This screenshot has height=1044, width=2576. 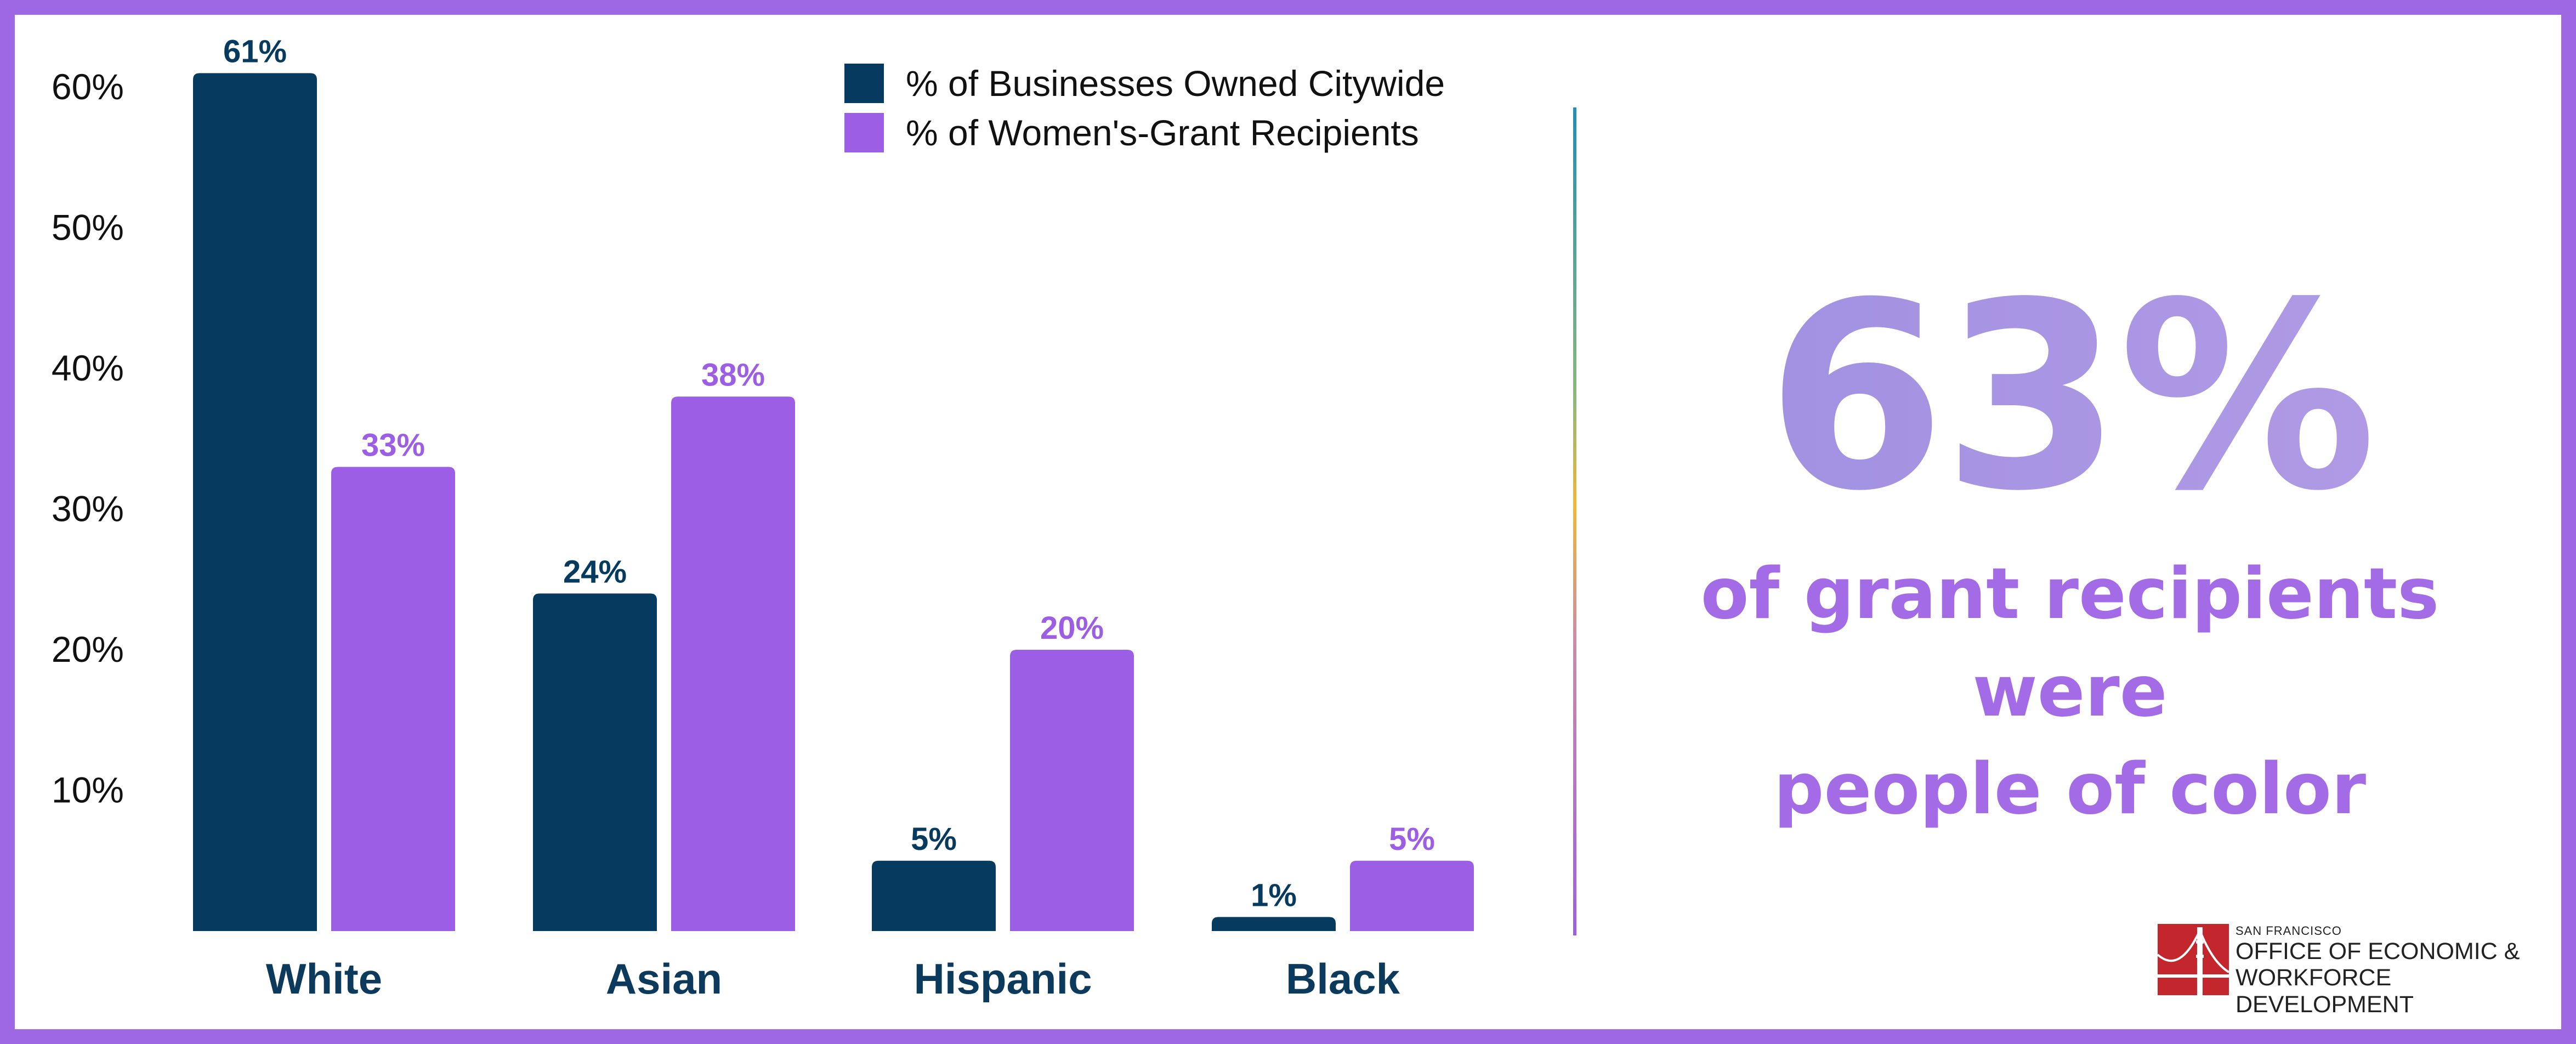 I want to click on logo-line1: OFFICE OF ECONOMIC &, so click(x=2378, y=951).